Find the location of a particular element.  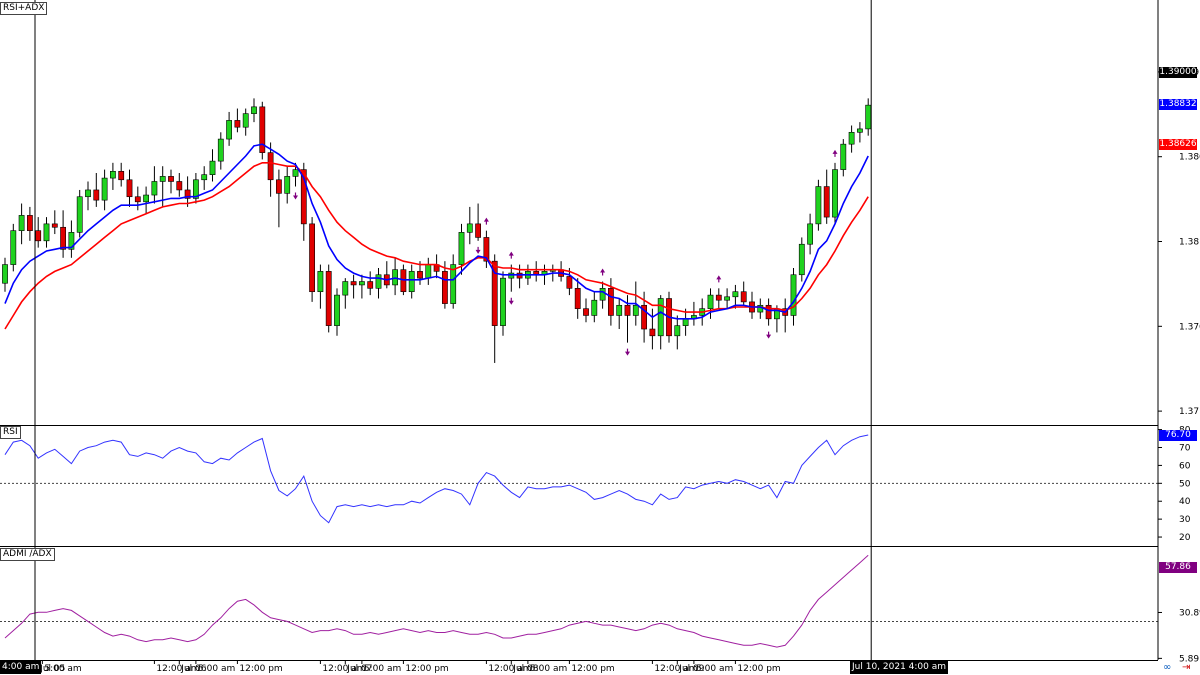

rsi-panel-title: RSI is located at coordinates (10, 432).